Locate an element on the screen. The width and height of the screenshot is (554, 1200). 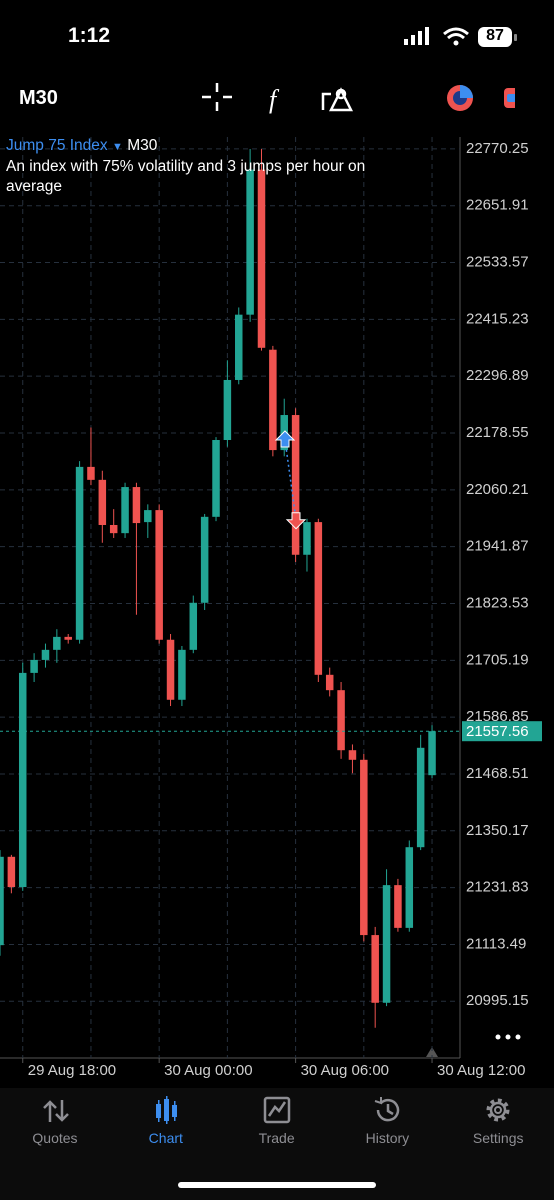
y-tick-label: 22770.25 is located at coordinates (497, 148).